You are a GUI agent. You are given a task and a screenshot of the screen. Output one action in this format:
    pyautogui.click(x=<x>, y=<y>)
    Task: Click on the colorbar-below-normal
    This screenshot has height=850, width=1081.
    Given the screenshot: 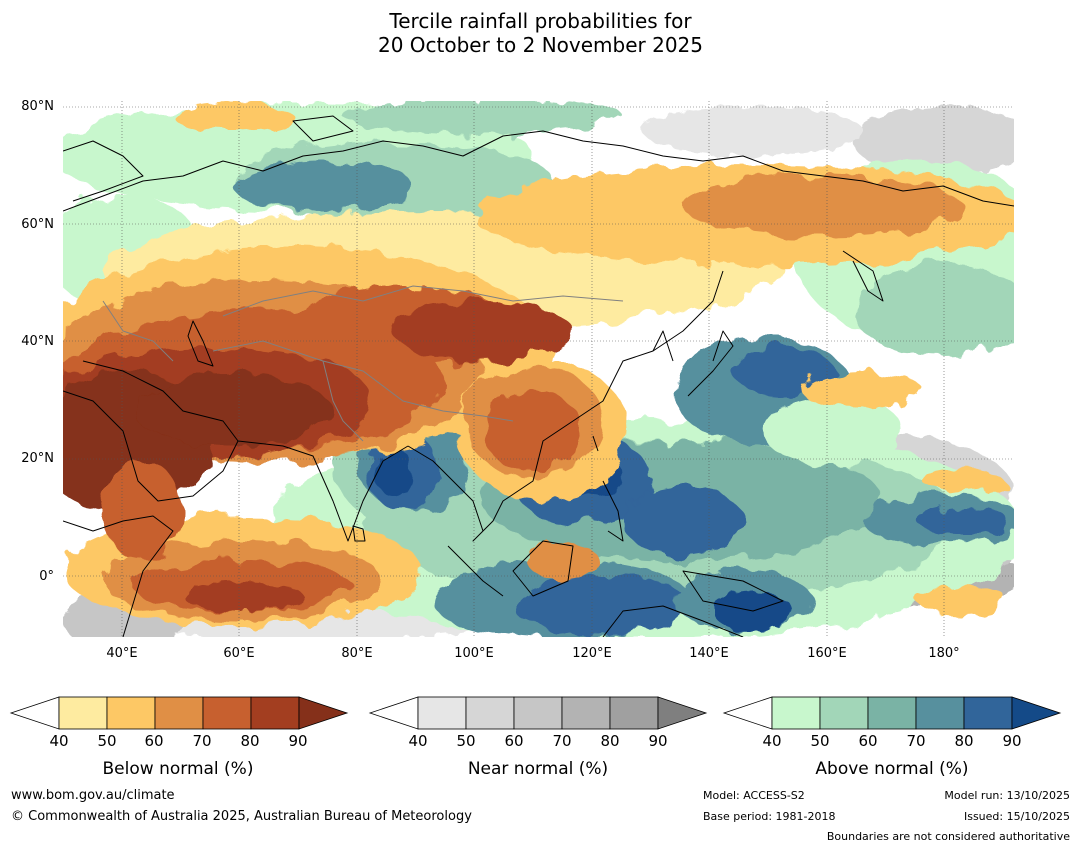 What is the action you would take?
    pyautogui.click(x=179, y=713)
    